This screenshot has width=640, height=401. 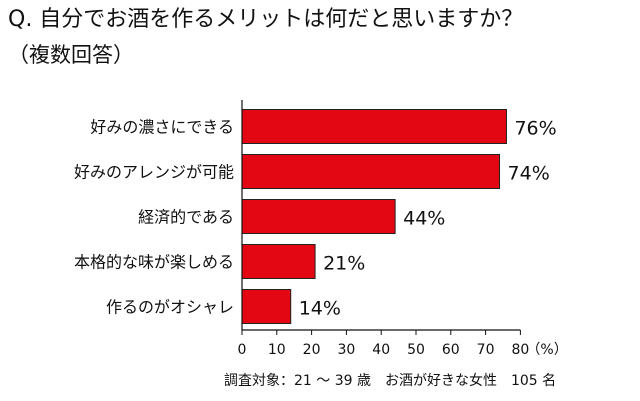 I want to click on x-unit-label: （%）, so click(x=546, y=350).